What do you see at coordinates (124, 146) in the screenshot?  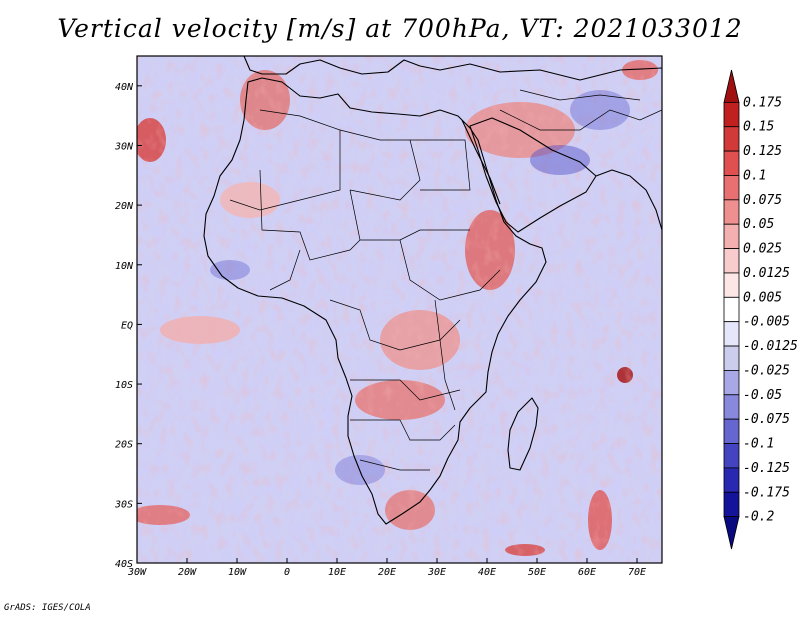 I see `y-tick-label: 30N` at bounding box center [124, 146].